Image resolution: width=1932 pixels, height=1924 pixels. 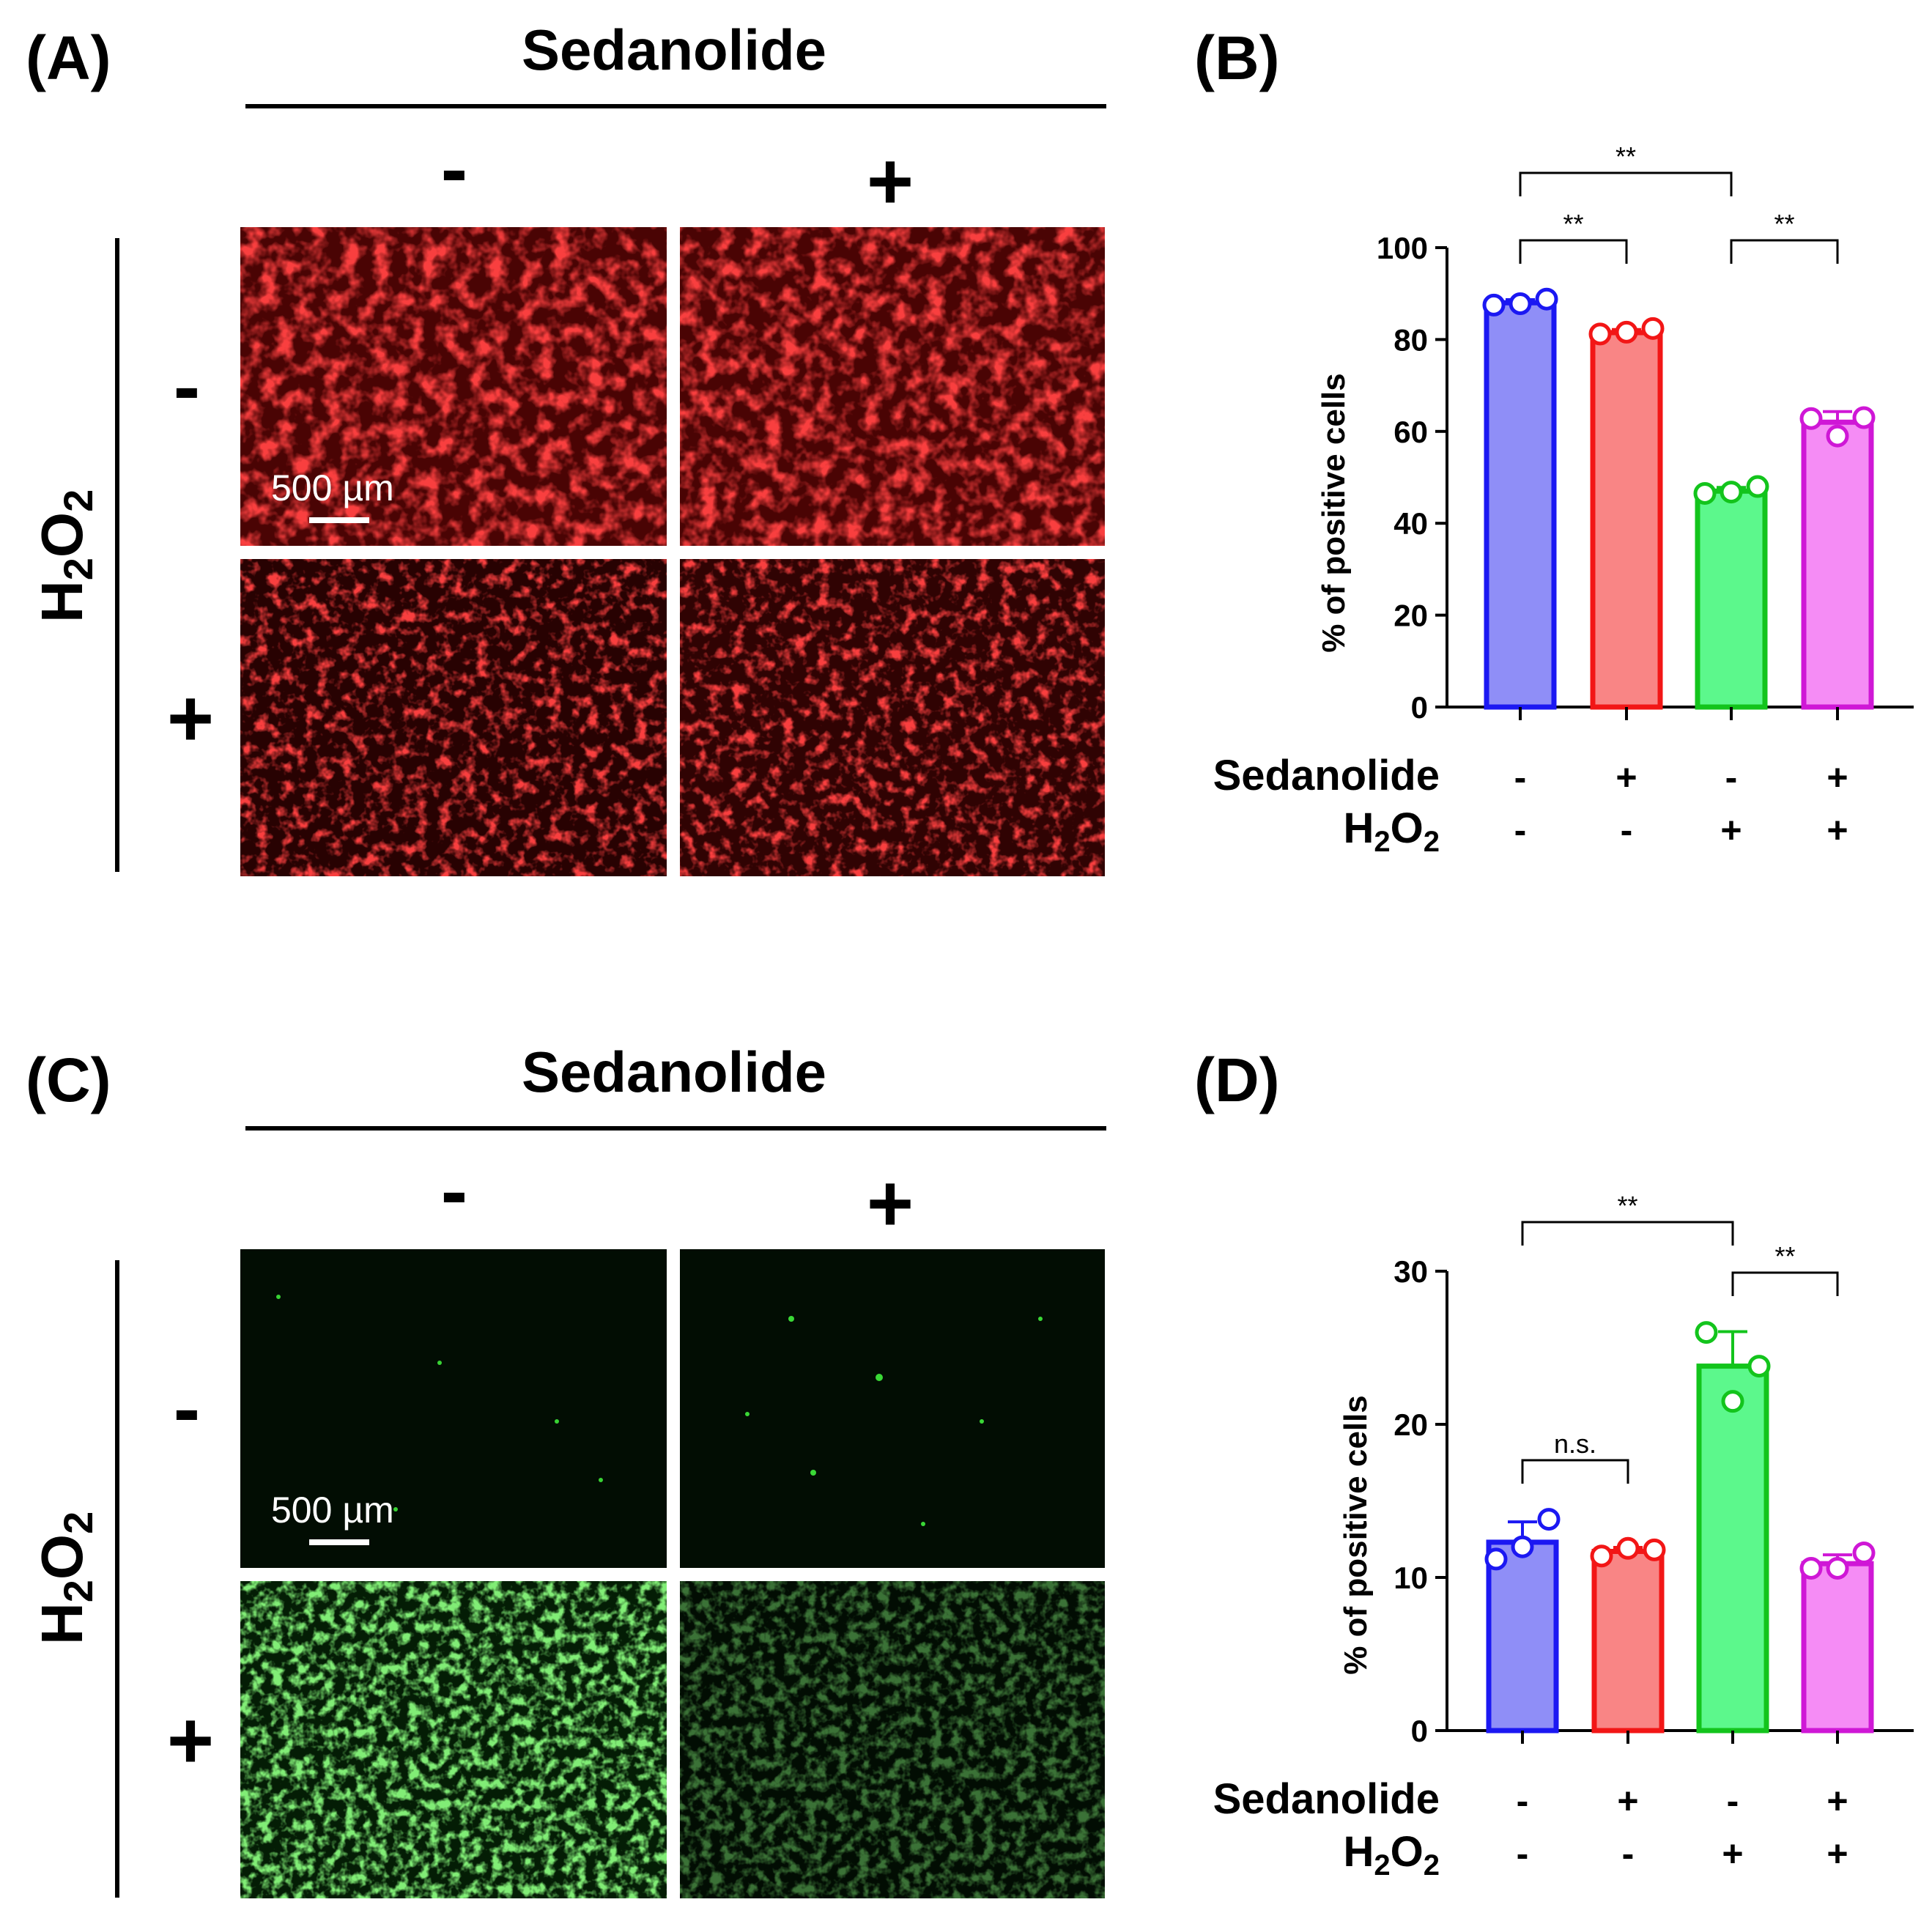 I want to click on column-sign-minus-c: -, so click(x=454, y=1191).